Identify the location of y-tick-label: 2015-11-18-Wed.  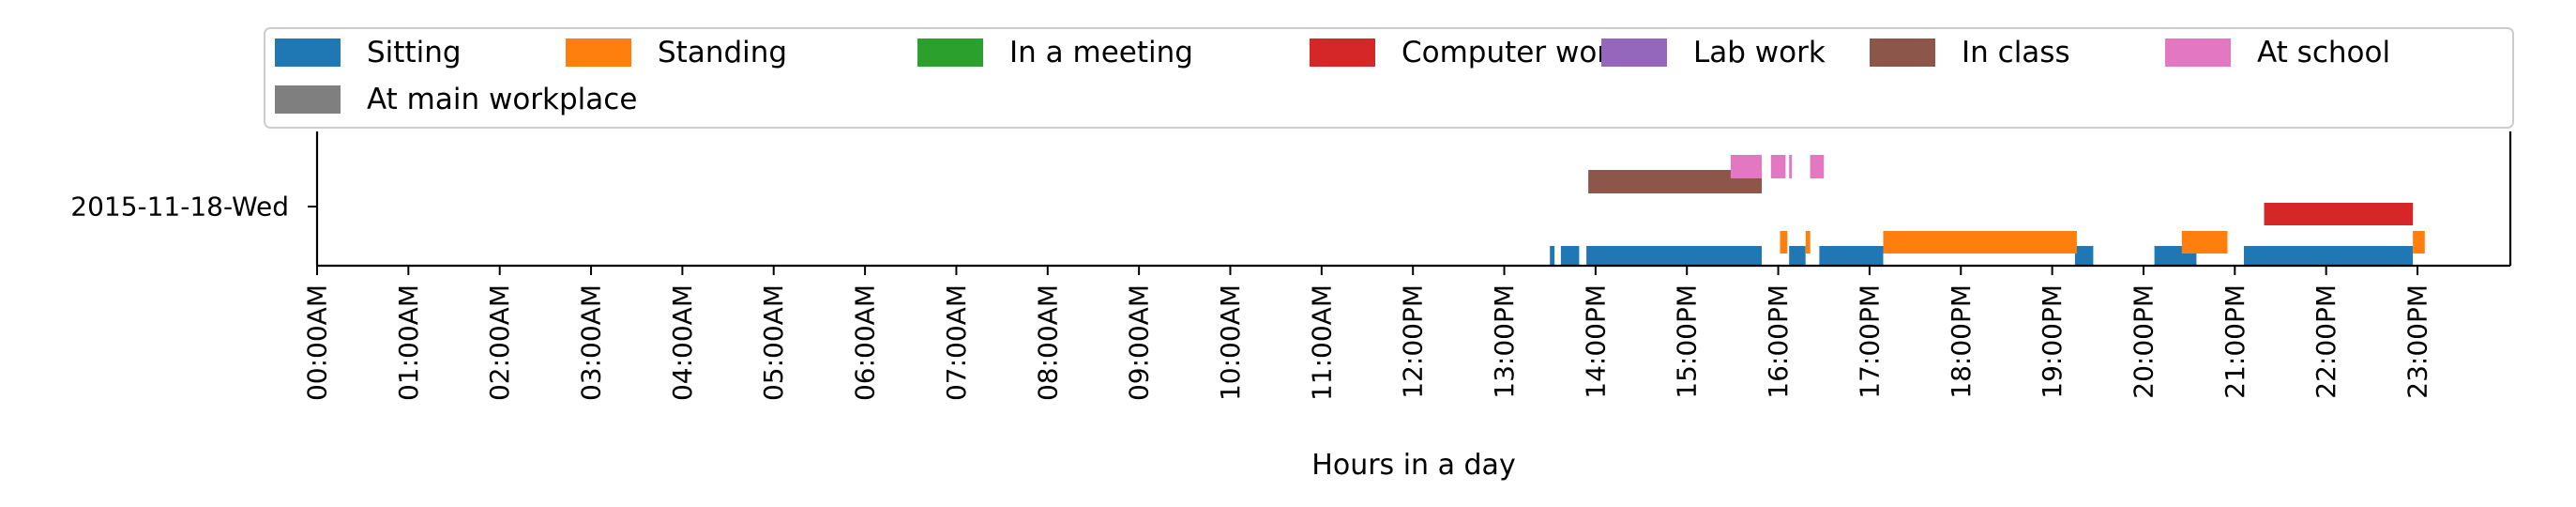
(179, 207).